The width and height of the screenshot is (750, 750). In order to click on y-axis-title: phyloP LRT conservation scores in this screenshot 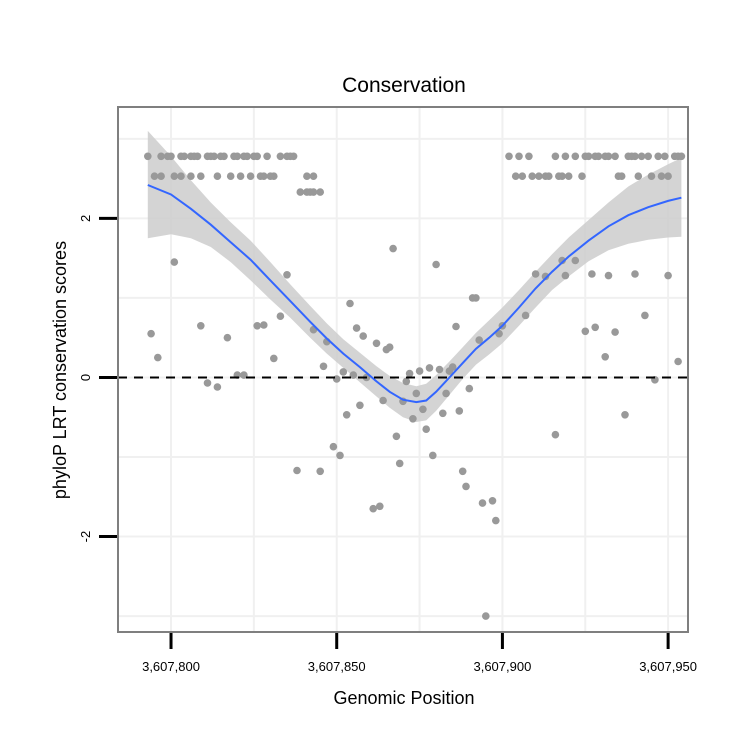, I will do `click(60, 370)`.